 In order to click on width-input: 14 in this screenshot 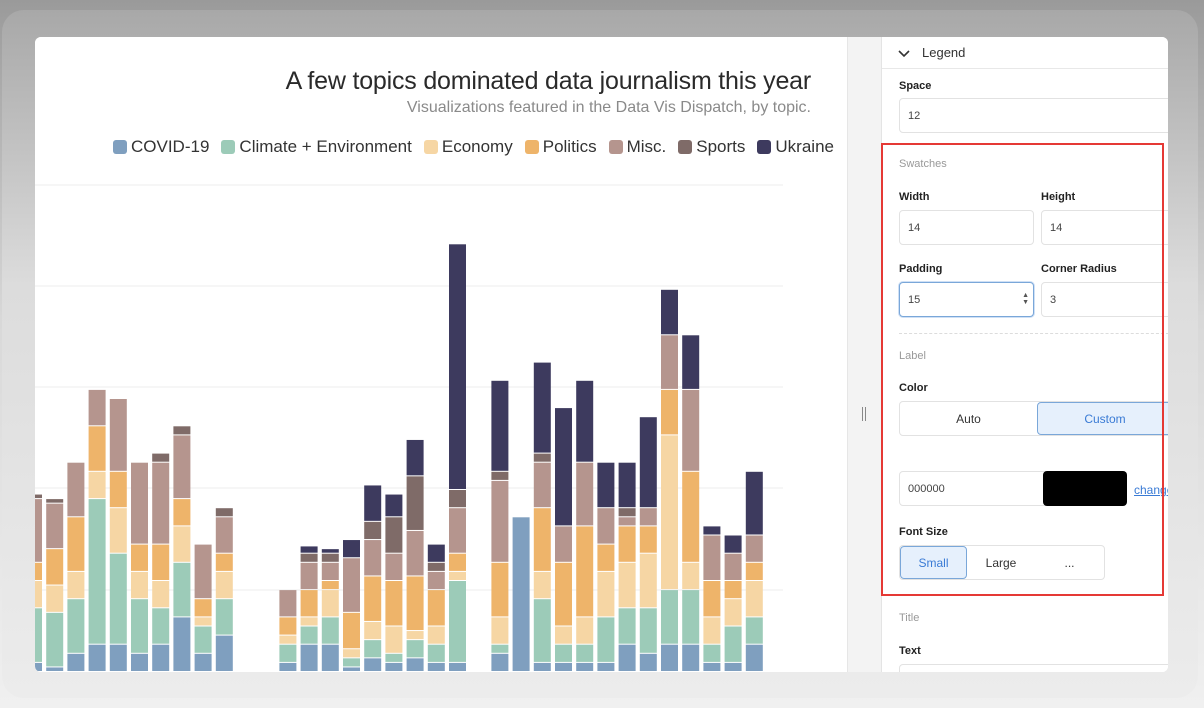, I will do `click(966, 227)`.